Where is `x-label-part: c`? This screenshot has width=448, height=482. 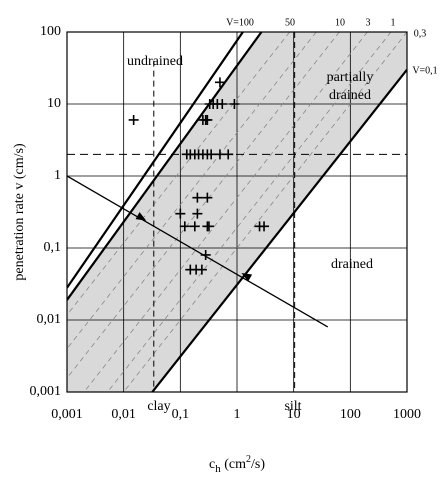 x-label-part: c is located at coordinates (212, 464).